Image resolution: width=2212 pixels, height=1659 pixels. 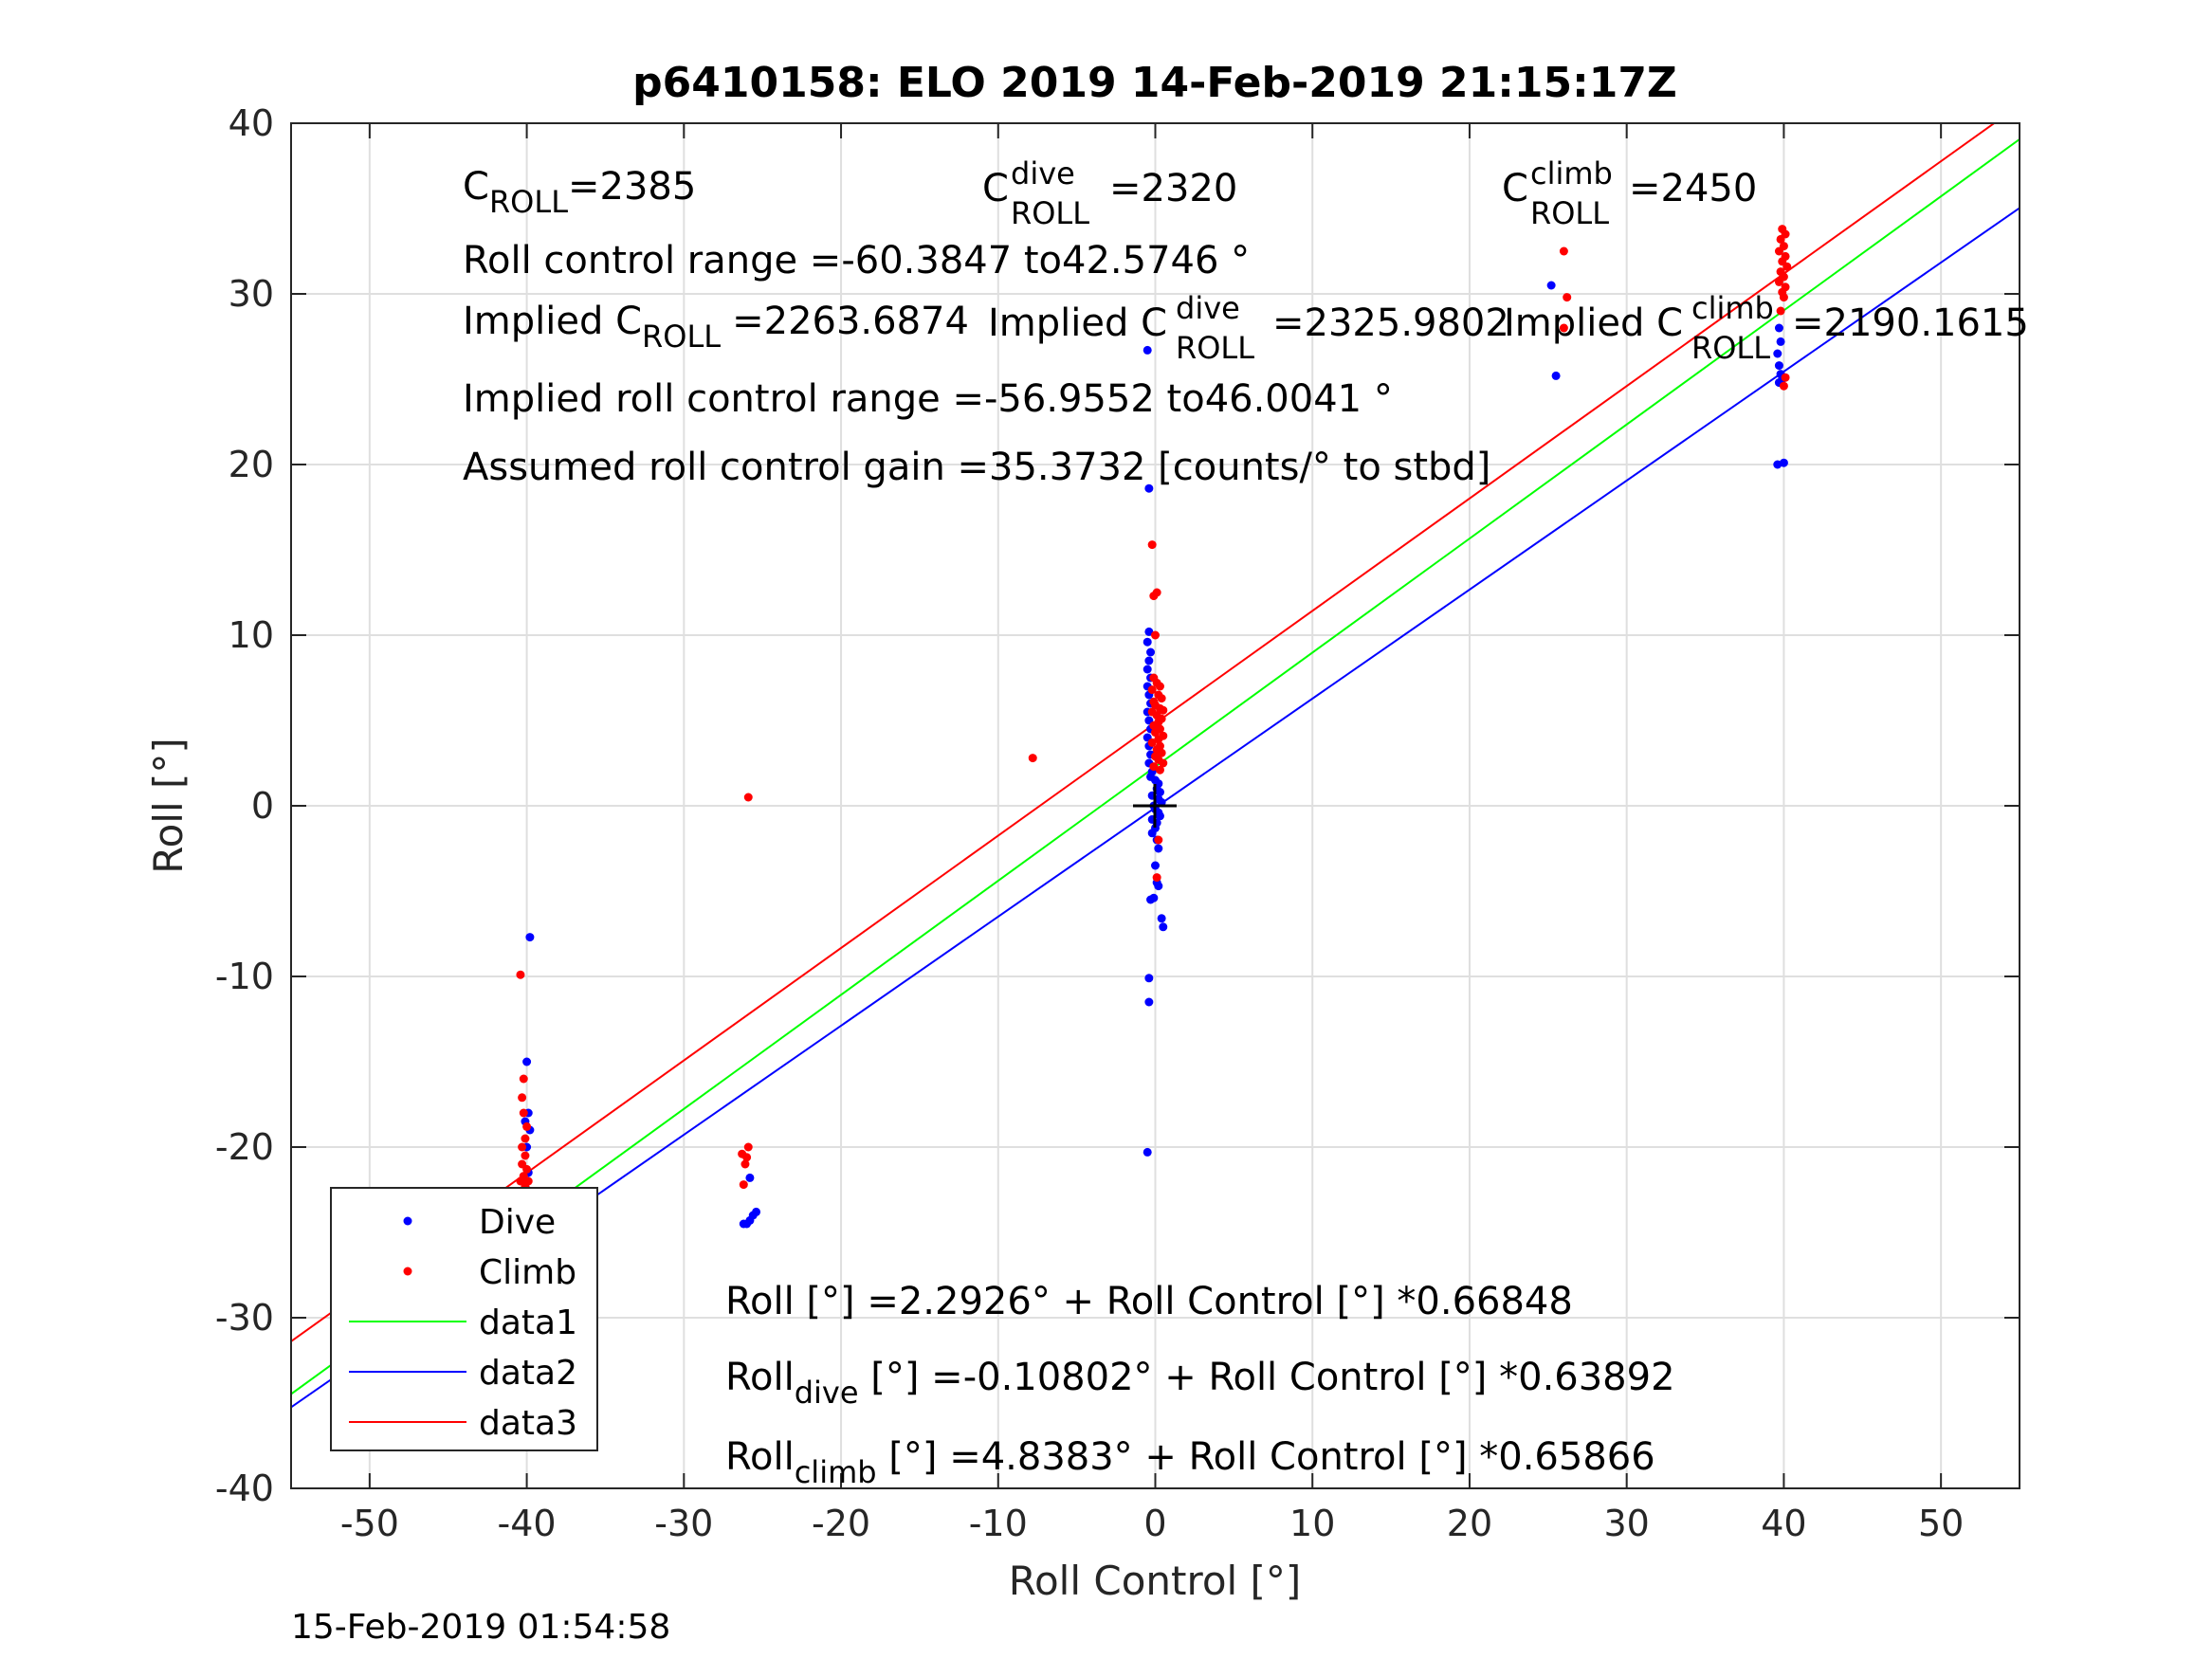 I want to click on x-tick-label: -40, so click(x=527, y=1523).